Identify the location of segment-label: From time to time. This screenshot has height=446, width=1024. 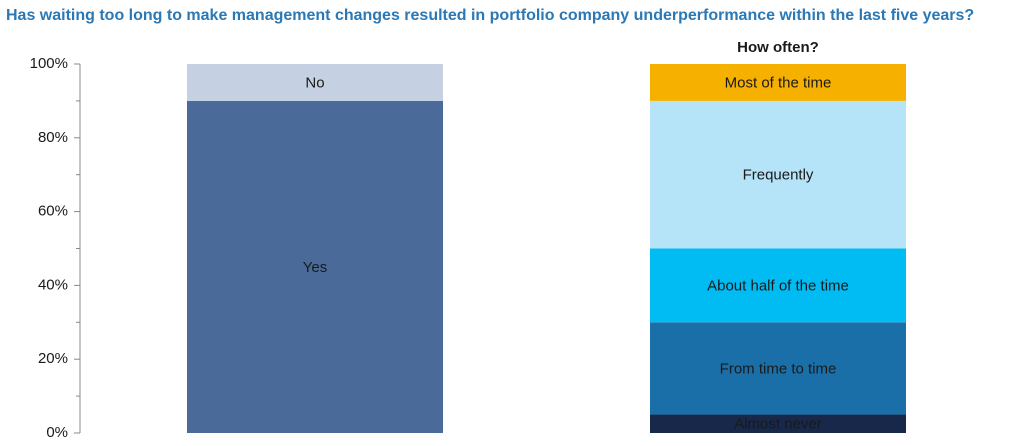
(778, 368).